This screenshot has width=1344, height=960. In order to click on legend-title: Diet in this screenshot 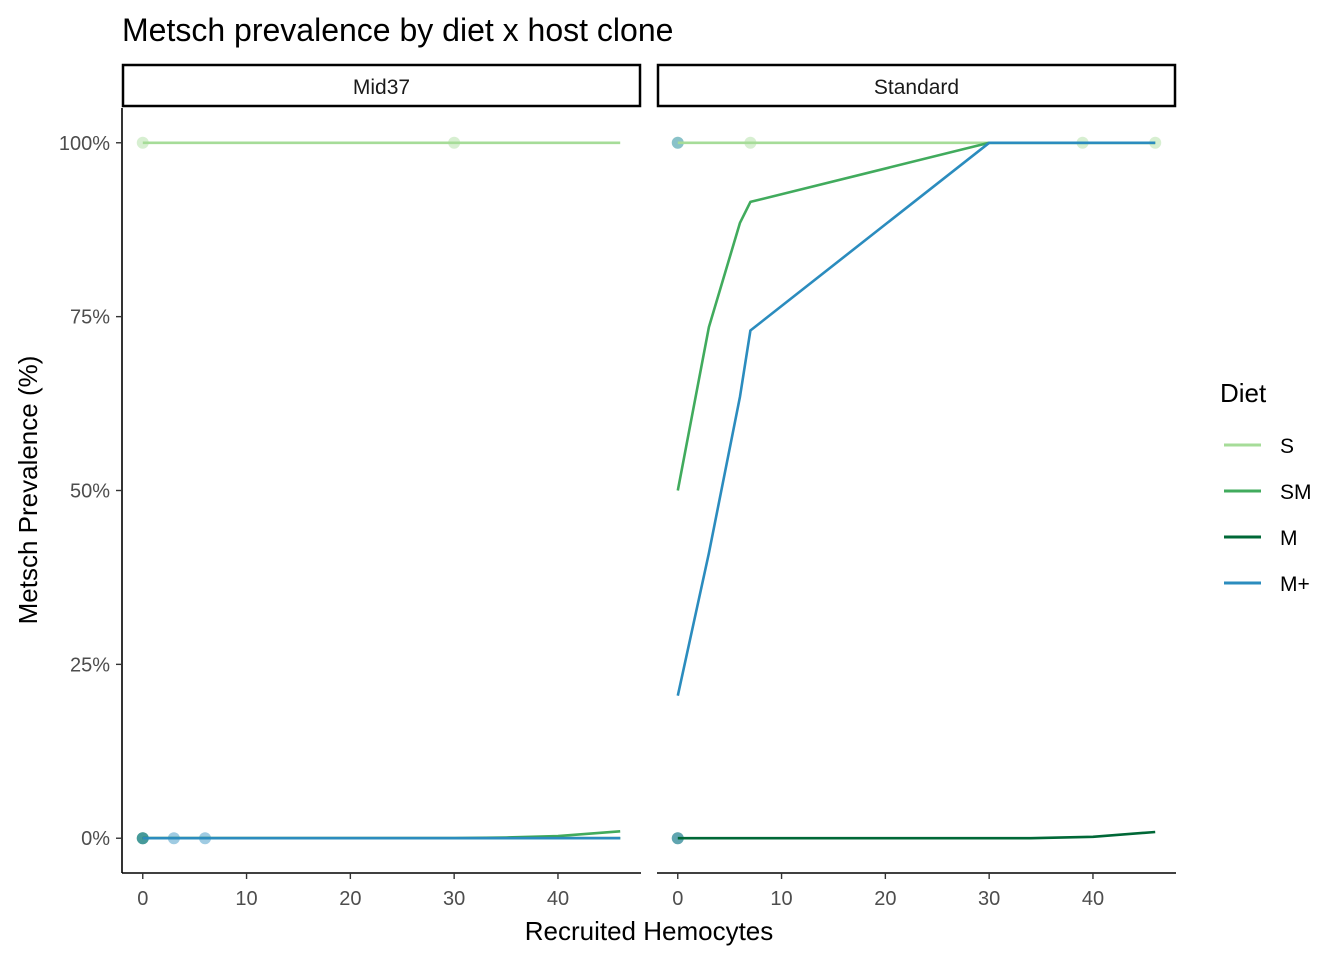, I will do `click(1243, 393)`.